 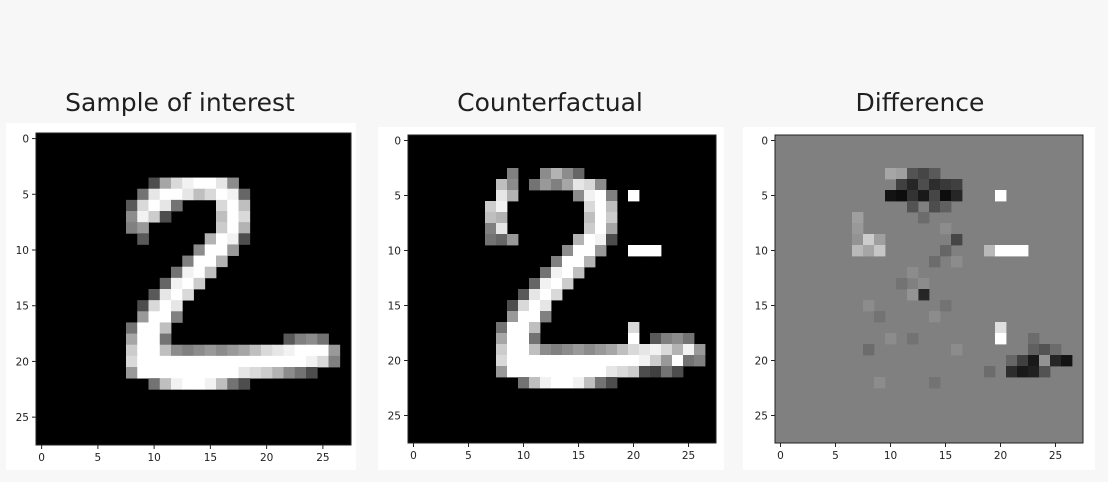 What do you see at coordinates (764, 197) in the screenshot?
I see `y-tick-label: 5` at bounding box center [764, 197].